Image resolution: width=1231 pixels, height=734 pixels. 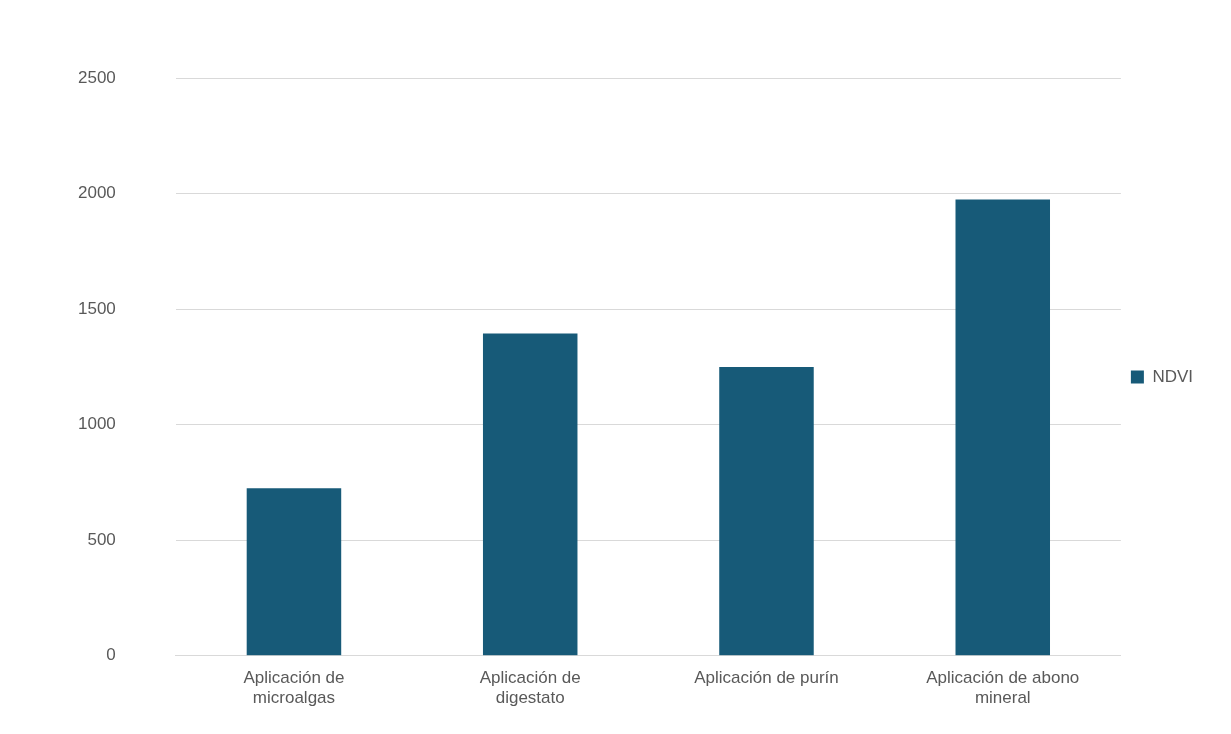 I want to click on x-tick-label: Aplicación de purín, so click(x=766, y=677).